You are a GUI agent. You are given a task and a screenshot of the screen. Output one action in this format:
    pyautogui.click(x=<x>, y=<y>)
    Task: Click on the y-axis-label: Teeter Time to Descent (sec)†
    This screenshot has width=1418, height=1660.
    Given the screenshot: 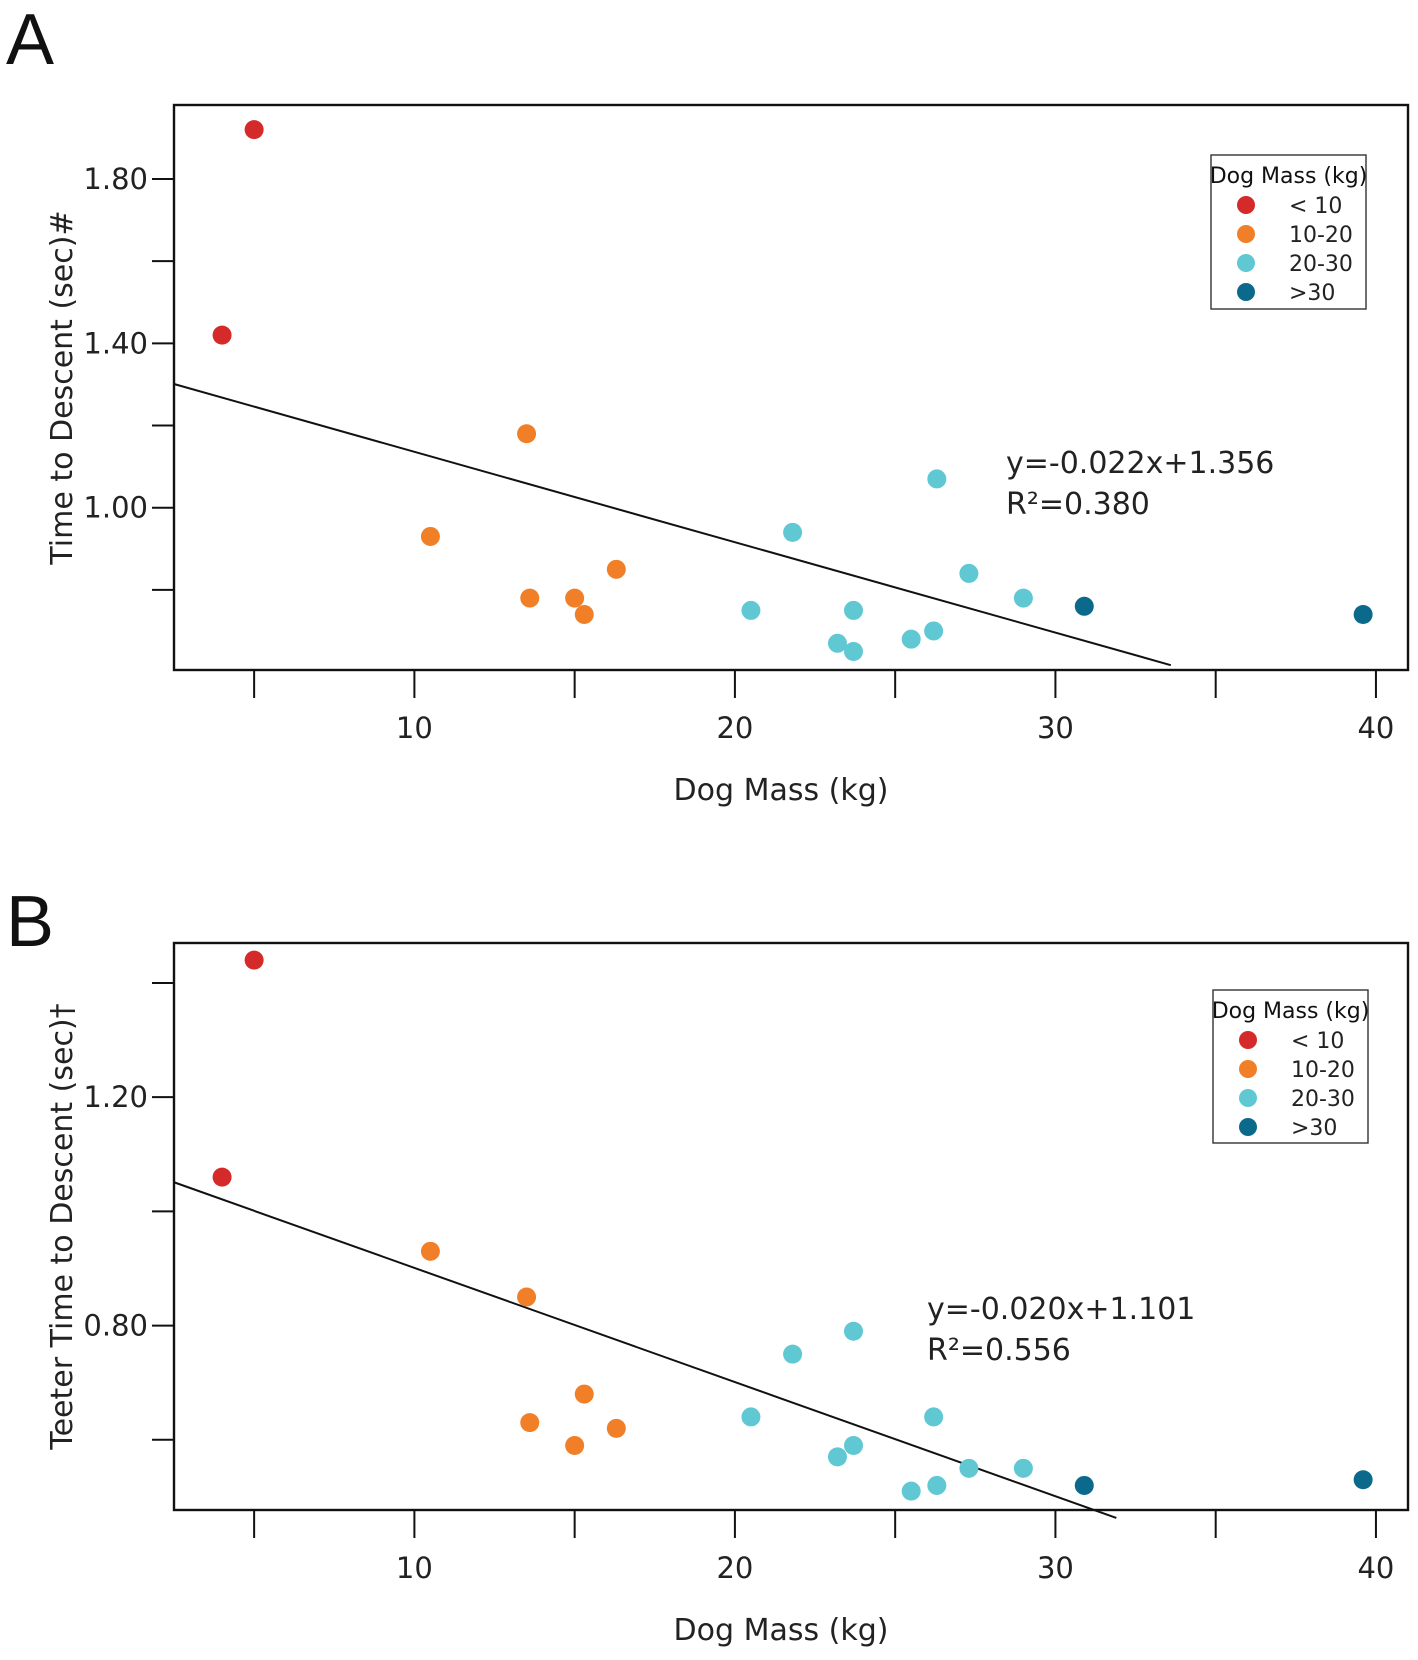 What is the action you would take?
    pyautogui.click(x=62, y=1226)
    